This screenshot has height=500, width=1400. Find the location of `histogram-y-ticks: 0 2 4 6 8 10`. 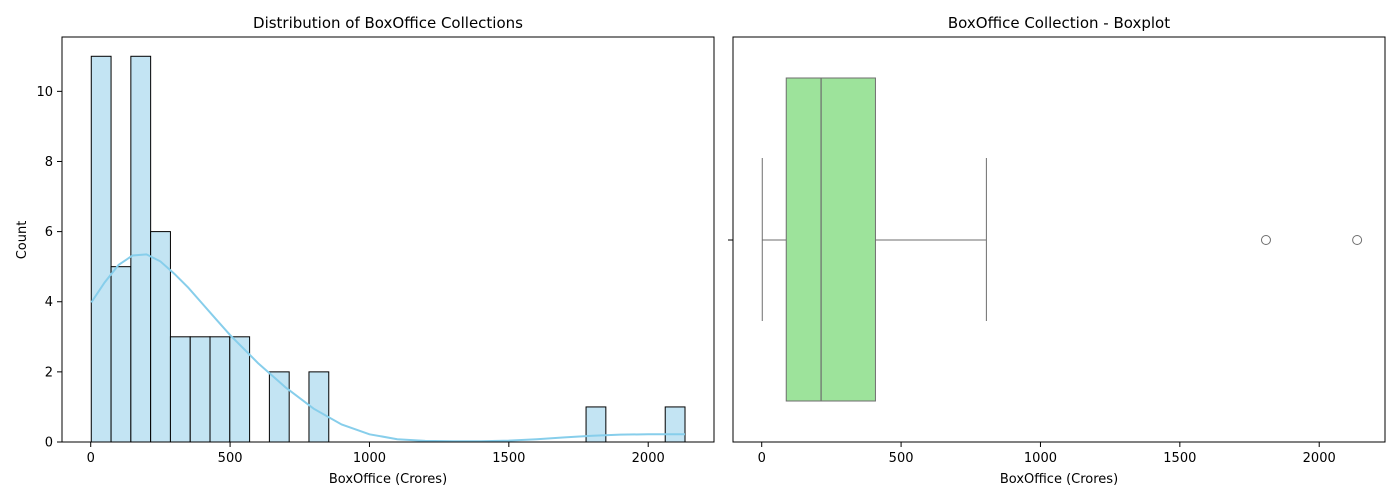

histogram-y-ticks: 0 2 4 6 8 10 is located at coordinates (49, 268).